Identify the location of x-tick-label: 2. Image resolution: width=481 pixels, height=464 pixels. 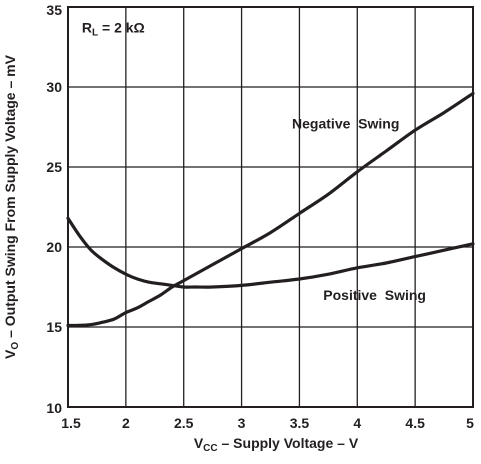
(126, 423).